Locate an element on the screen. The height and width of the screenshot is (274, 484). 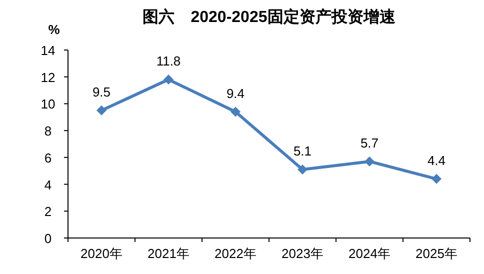
x-tick-label: 2022年 is located at coordinates (235, 253).